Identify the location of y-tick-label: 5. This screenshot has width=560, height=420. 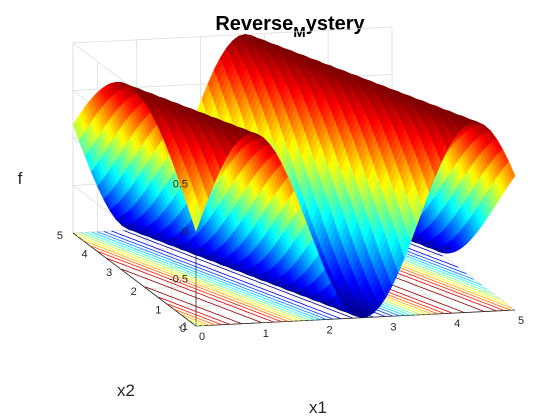
(60, 236).